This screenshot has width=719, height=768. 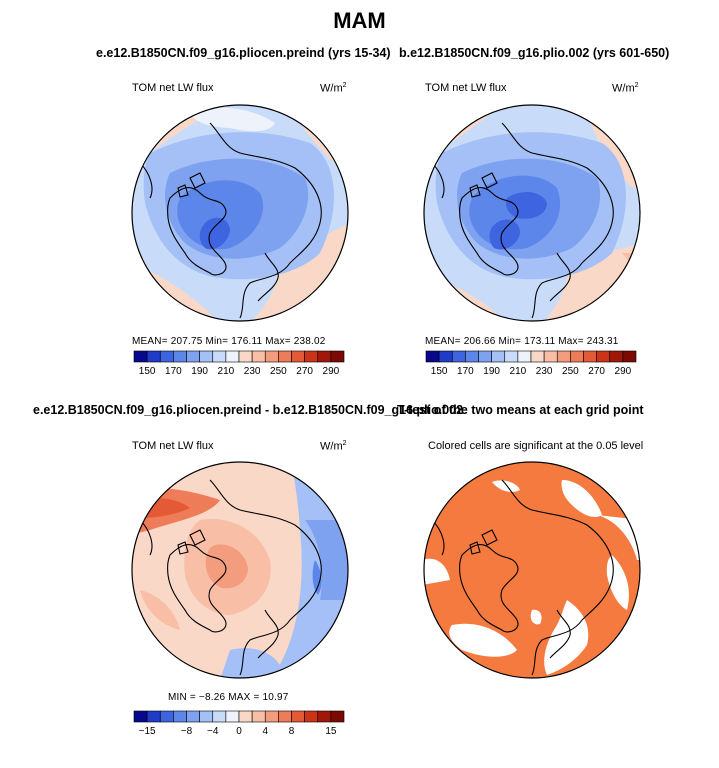 I want to click on panel2-colorbar-tick-label-6: 270, so click(x=596, y=371).